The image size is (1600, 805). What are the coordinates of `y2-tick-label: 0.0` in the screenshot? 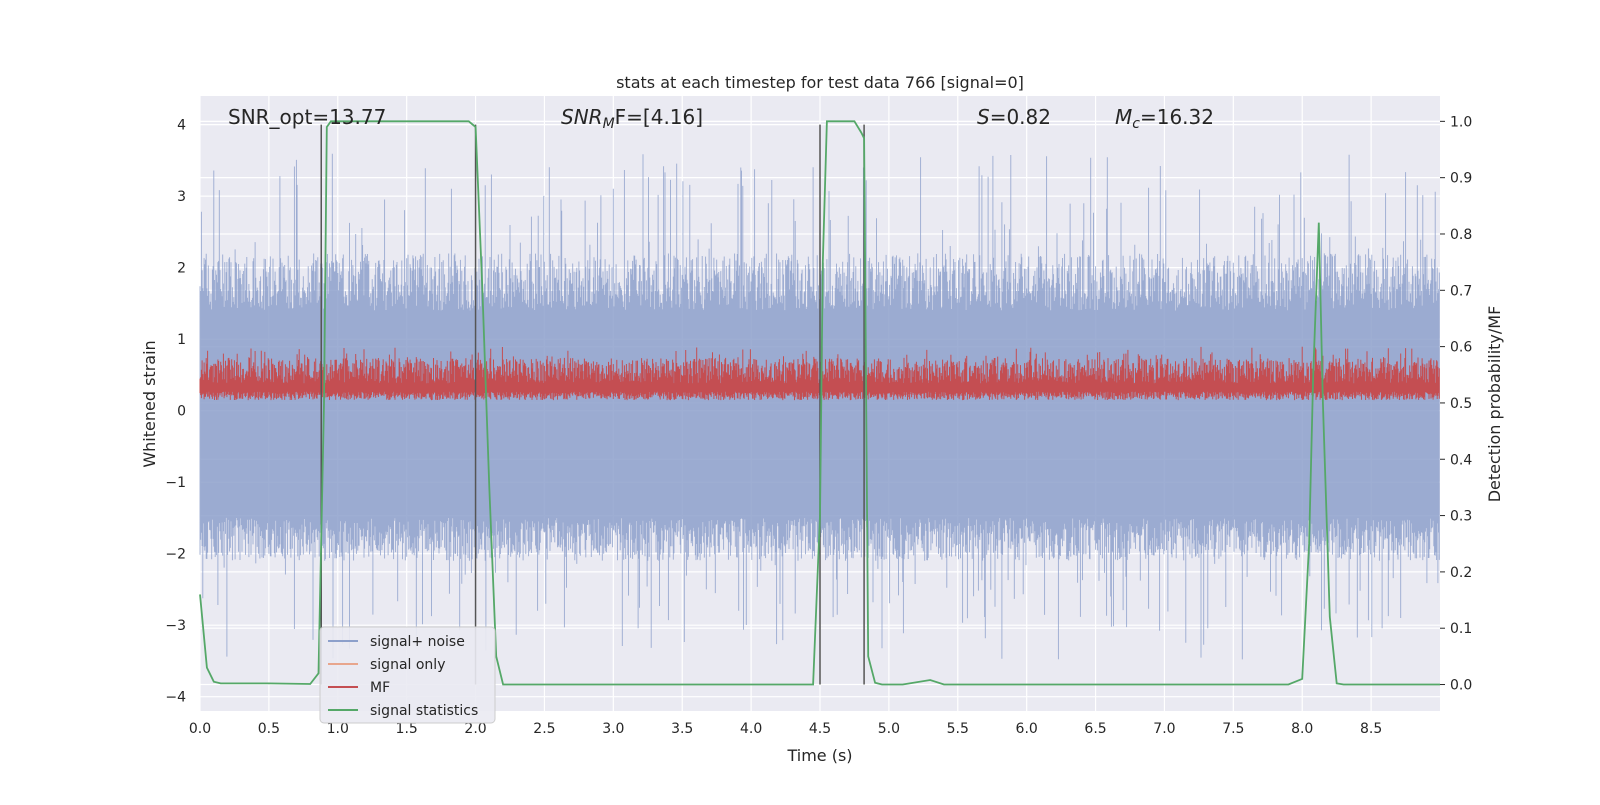 It's located at (1461, 686).